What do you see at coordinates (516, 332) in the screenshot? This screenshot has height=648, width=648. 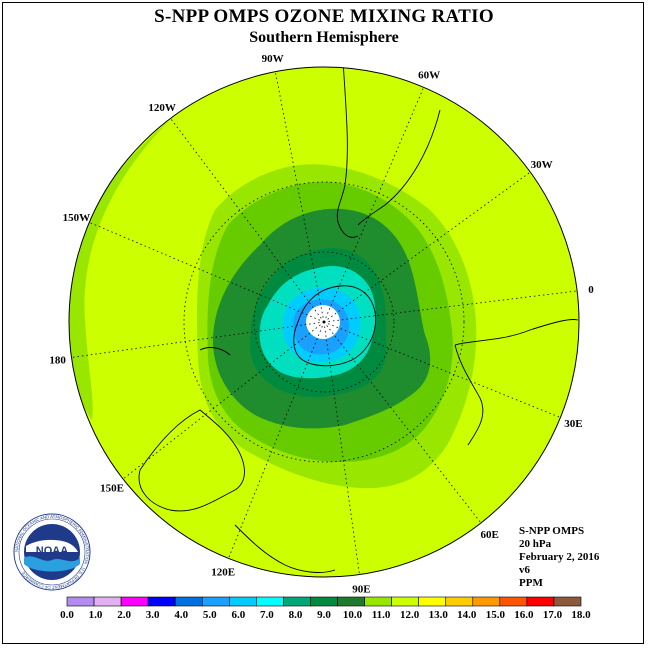 I see `africa-coast` at bounding box center [516, 332].